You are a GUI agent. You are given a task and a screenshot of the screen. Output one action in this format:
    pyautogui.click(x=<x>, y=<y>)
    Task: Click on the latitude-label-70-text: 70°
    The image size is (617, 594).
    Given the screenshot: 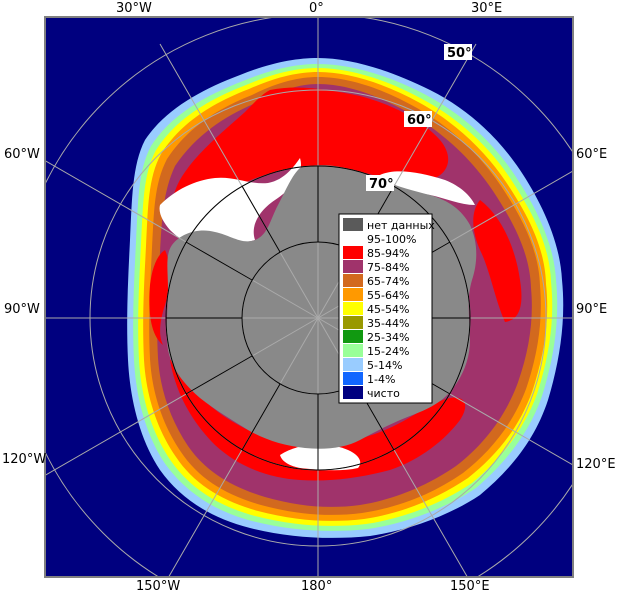 What is the action you would take?
    pyautogui.click(x=381, y=184)
    